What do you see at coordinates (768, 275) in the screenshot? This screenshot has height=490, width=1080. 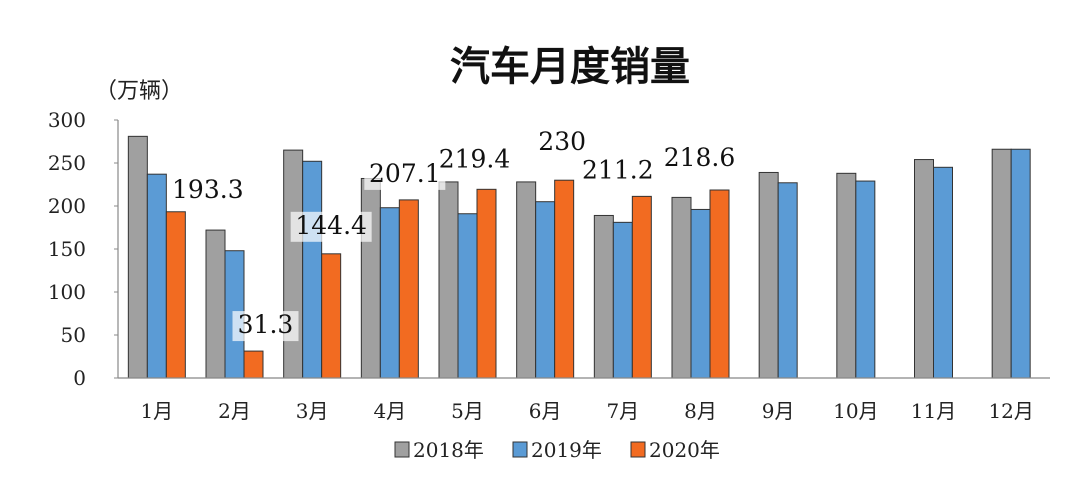 I see `bar-2018年-9月` at bounding box center [768, 275].